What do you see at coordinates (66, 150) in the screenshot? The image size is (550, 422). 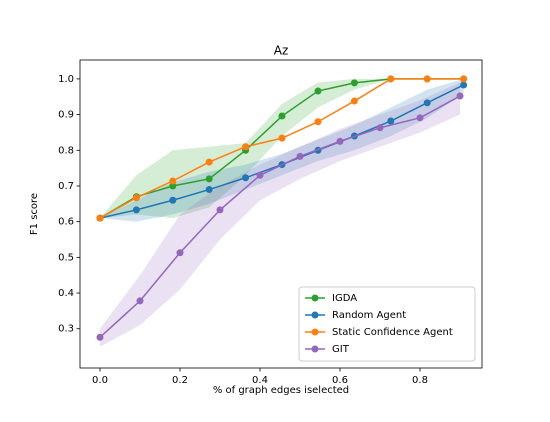 I see `y-tick-label: 0.8` at bounding box center [66, 150].